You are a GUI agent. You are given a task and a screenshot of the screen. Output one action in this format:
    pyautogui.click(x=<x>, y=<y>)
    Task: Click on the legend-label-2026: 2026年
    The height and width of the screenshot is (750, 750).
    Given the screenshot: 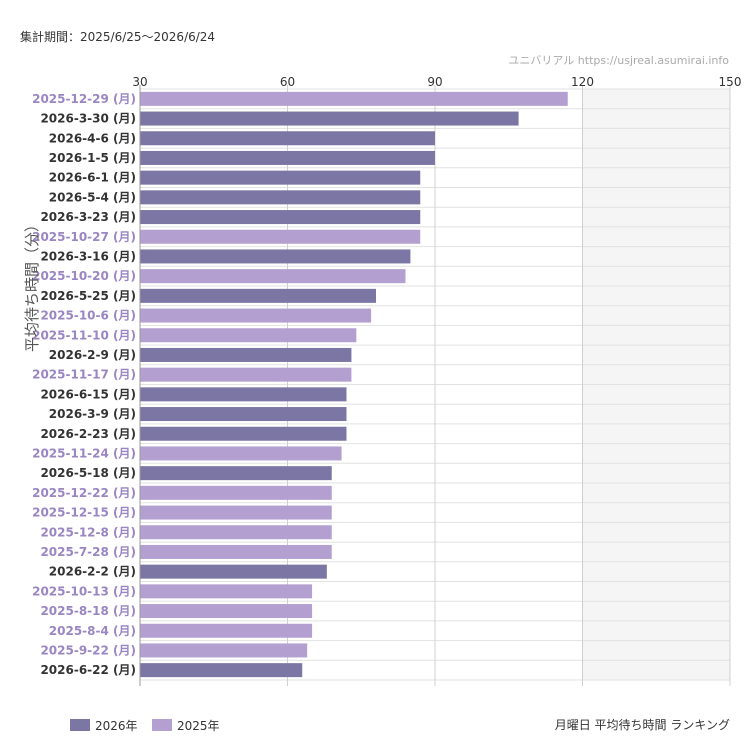 What is the action you would take?
    pyautogui.click(x=116, y=726)
    